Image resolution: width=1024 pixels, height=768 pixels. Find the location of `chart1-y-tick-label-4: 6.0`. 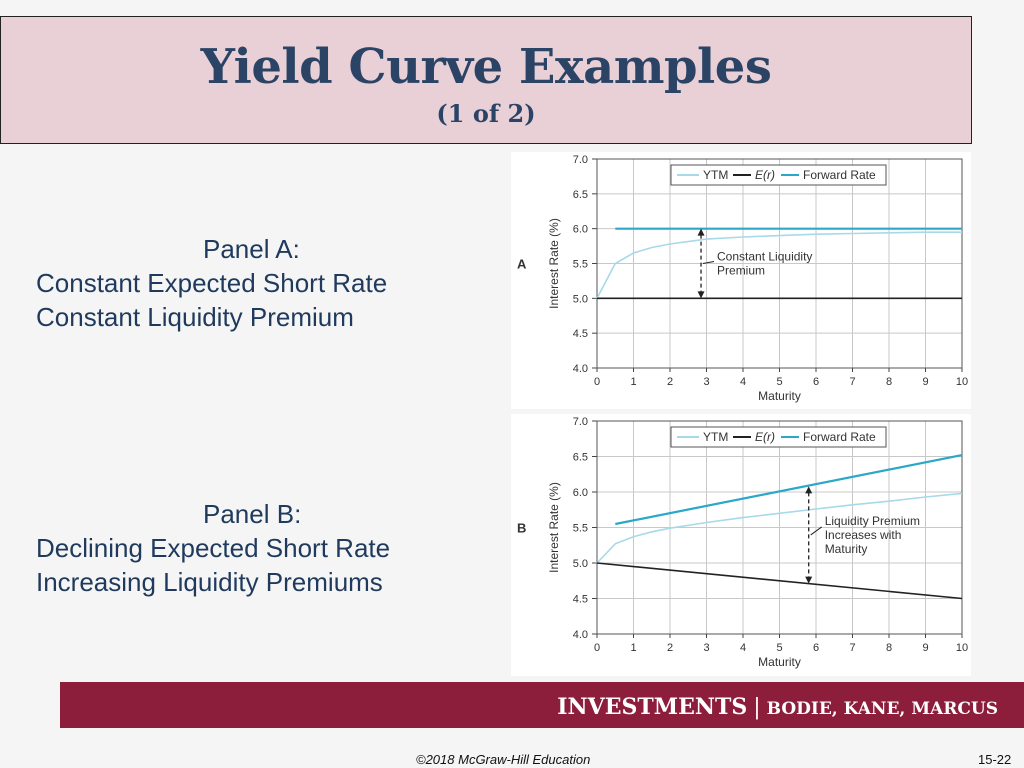

chart1-y-tick-label-4: 6.0 is located at coordinates (580, 493).